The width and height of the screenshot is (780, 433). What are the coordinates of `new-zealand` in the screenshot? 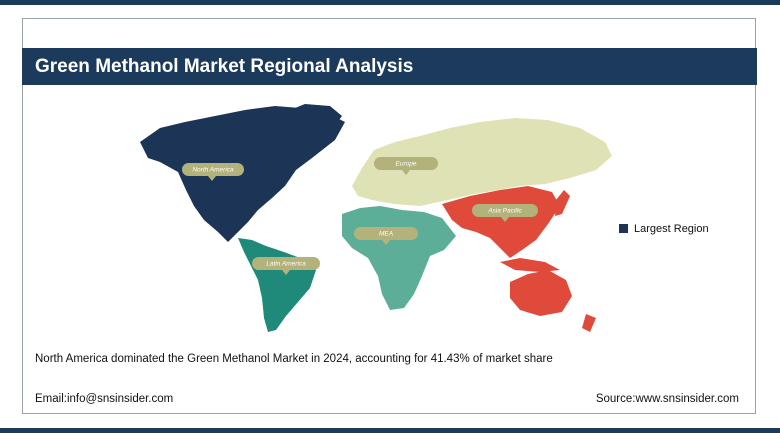 It's located at (589, 323).